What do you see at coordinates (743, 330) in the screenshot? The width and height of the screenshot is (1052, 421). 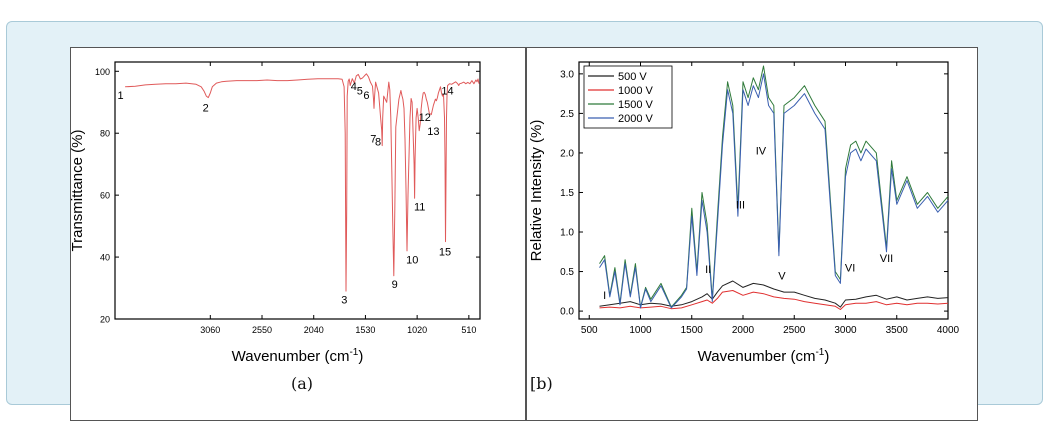 I see `x-tick-label: 2000` at bounding box center [743, 330].